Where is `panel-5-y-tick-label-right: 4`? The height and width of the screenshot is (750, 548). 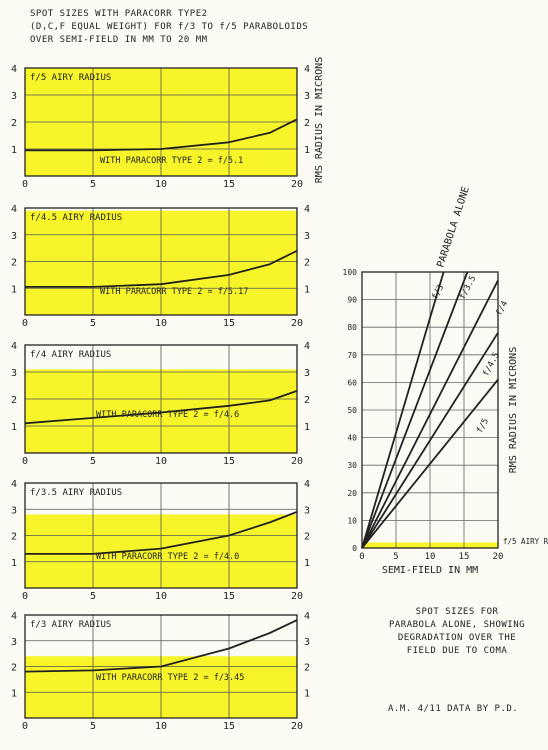
panel-5-y-tick-label-right: 4 is located at coordinates (307, 616).